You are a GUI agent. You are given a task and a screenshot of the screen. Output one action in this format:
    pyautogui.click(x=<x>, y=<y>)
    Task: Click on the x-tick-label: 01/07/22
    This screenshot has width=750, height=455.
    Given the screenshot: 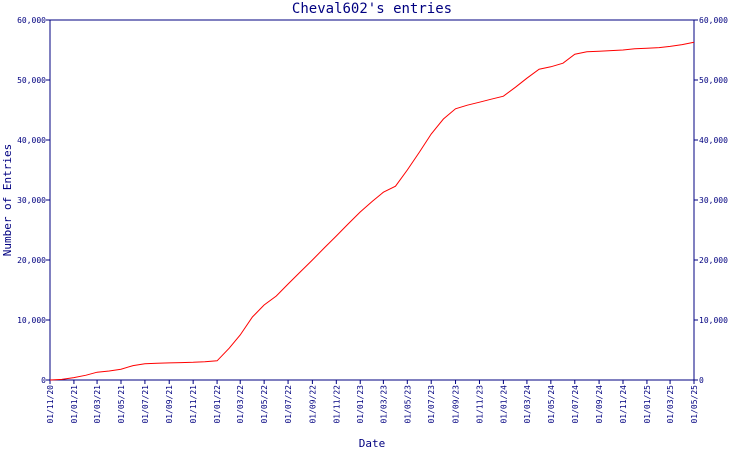 What is the action you would take?
    pyautogui.click(x=288, y=404)
    